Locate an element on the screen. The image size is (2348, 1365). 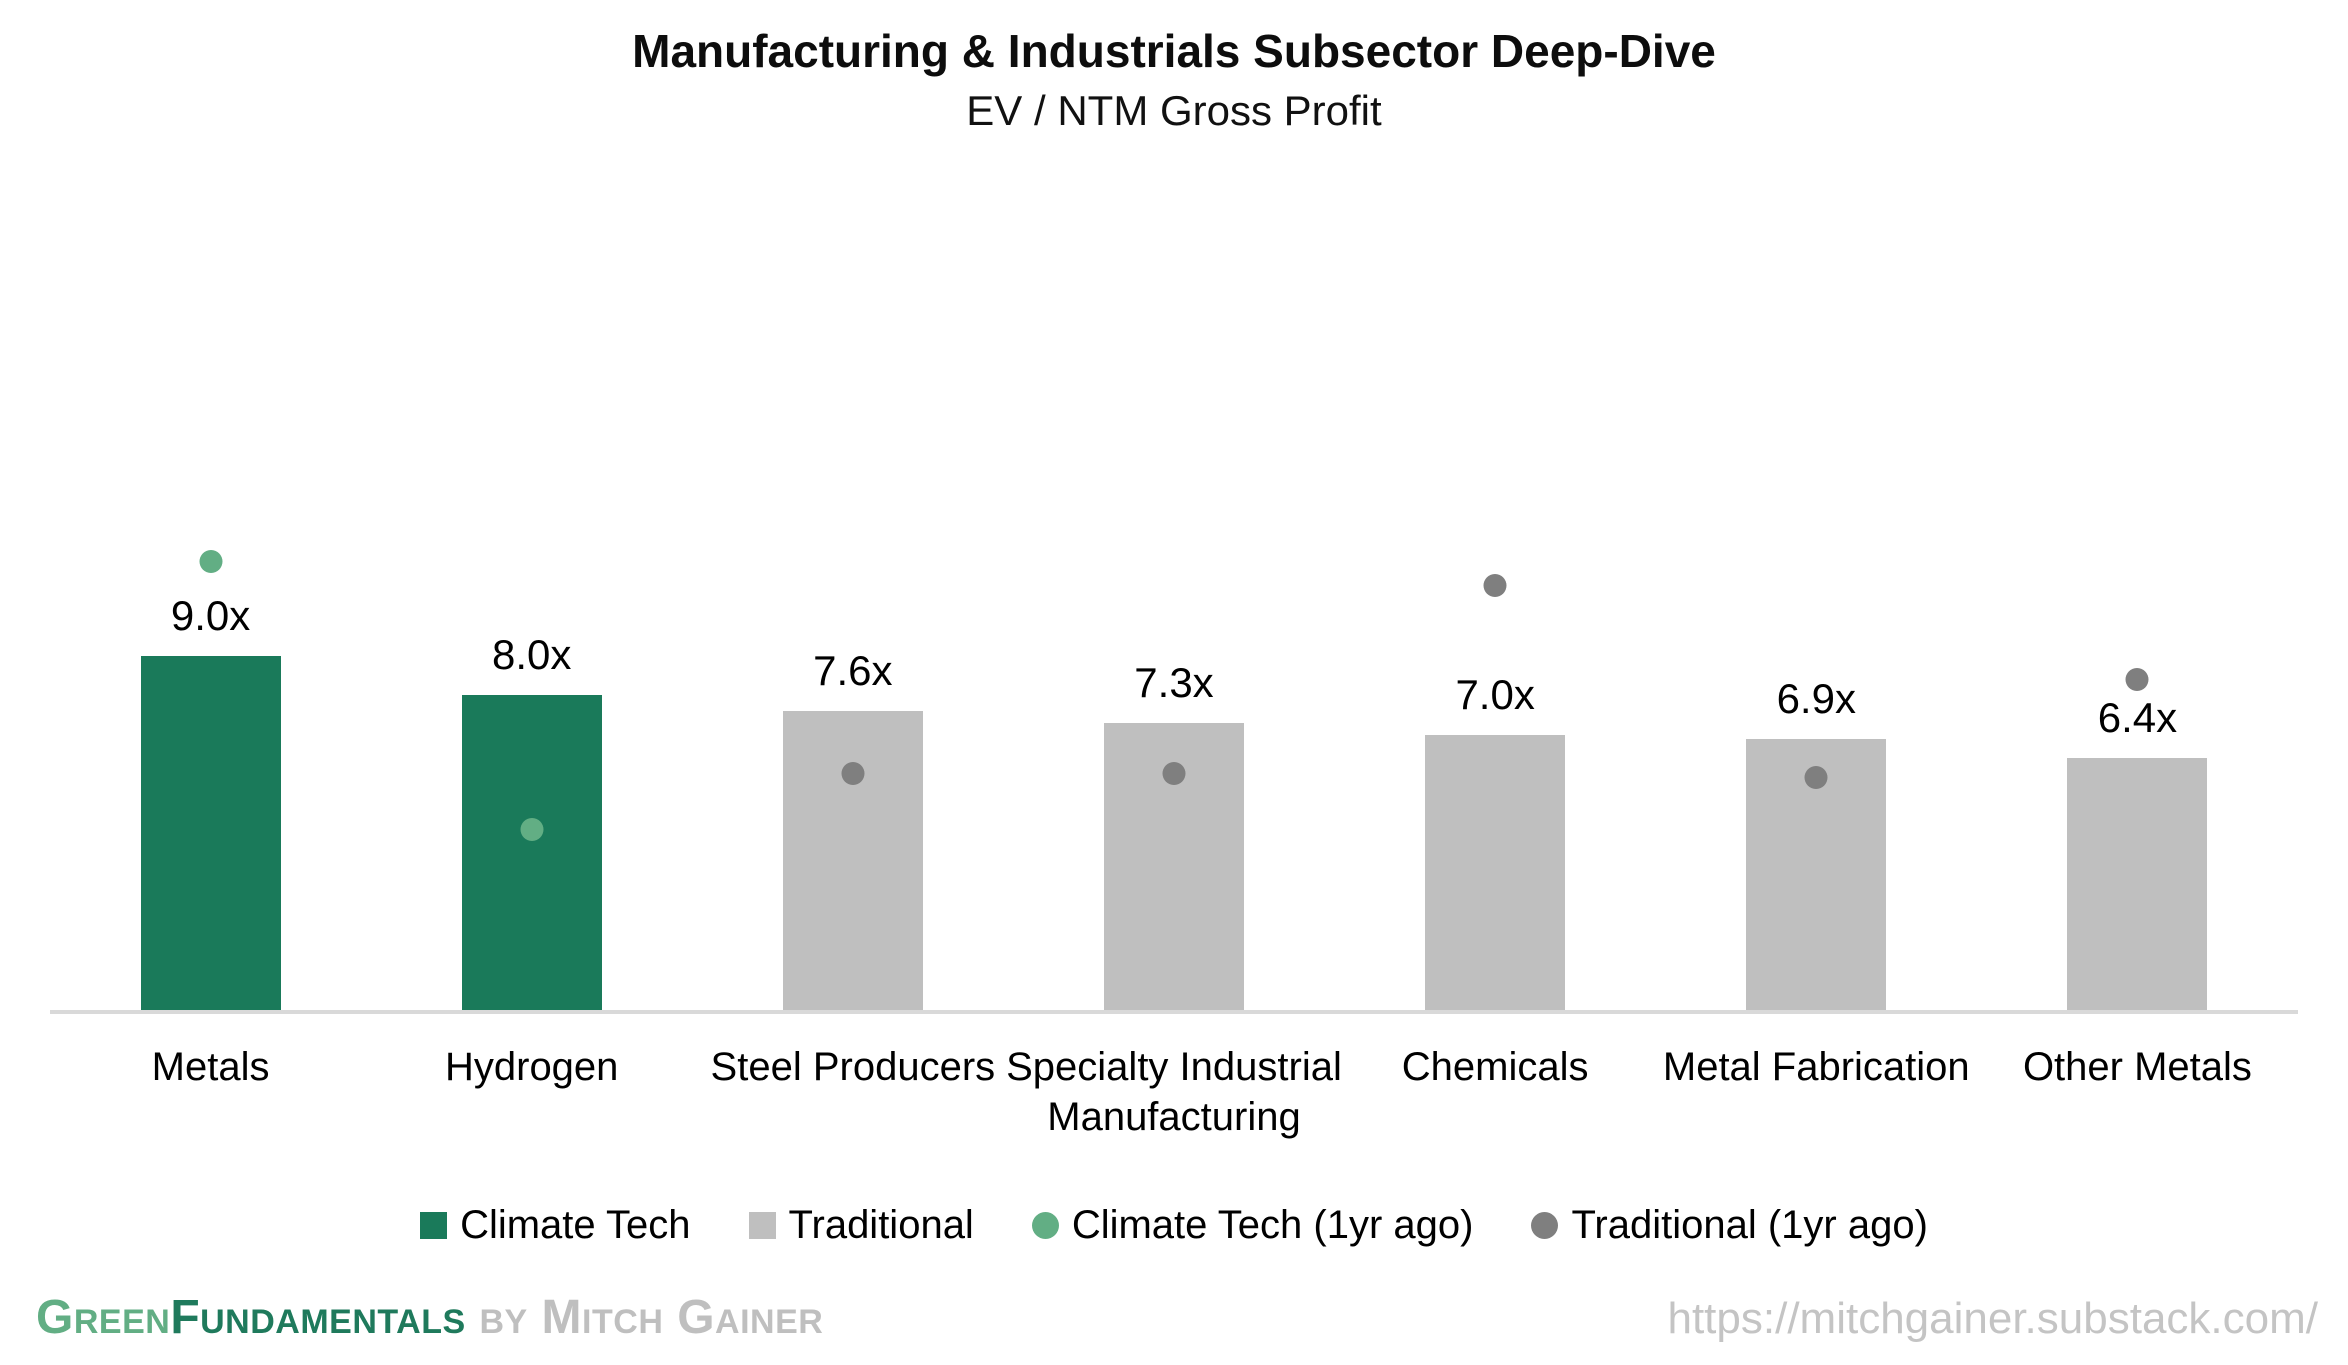
bar-value-label: 8.0x is located at coordinates (532, 655).